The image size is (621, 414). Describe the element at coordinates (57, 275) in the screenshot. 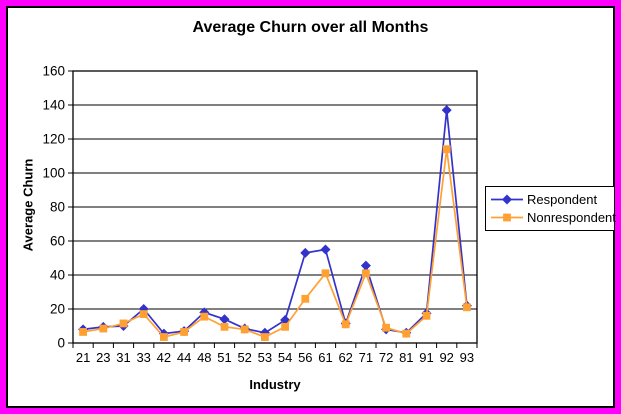

I see `y-tick-label: 40` at that location.